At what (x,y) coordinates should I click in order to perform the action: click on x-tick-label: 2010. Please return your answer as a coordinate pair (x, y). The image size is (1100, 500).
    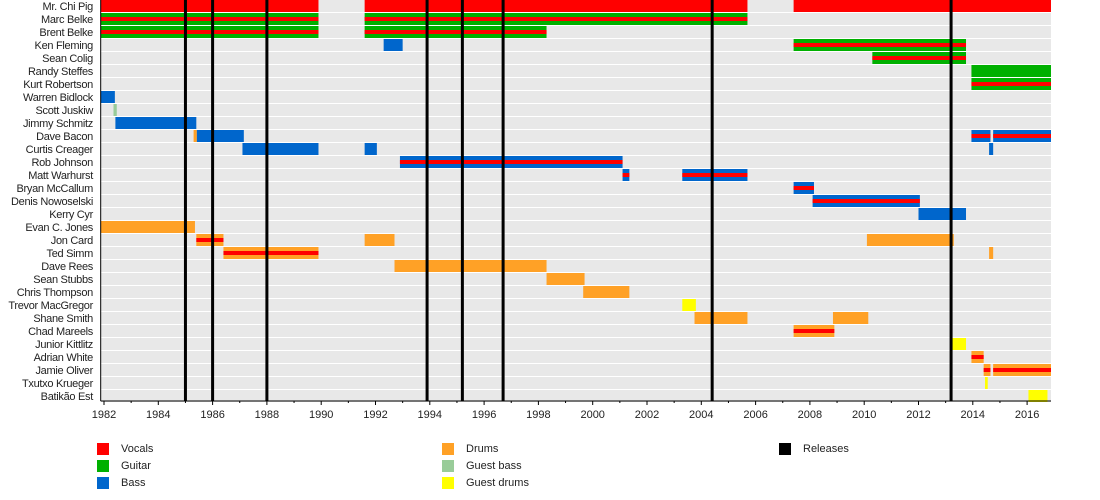
    Looking at the image, I should click on (864, 415).